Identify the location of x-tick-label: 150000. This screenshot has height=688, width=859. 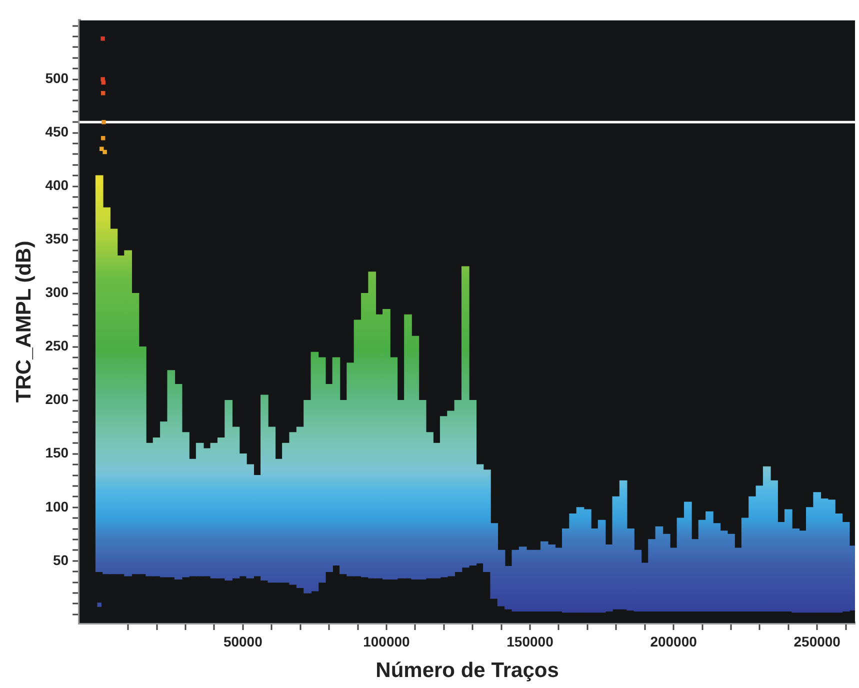
(530, 641).